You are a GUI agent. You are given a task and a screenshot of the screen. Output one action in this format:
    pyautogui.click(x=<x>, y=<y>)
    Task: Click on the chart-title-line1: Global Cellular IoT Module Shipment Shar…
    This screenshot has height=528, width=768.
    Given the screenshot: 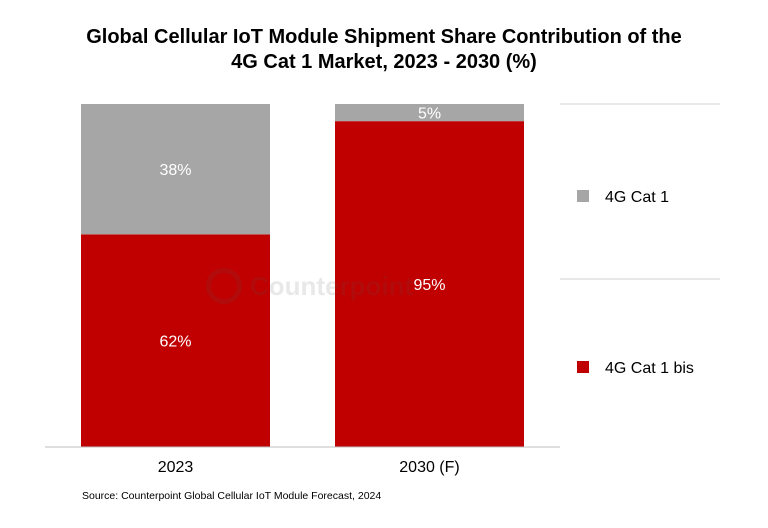 What is the action you would take?
    pyautogui.click(x=384, y=37)
    